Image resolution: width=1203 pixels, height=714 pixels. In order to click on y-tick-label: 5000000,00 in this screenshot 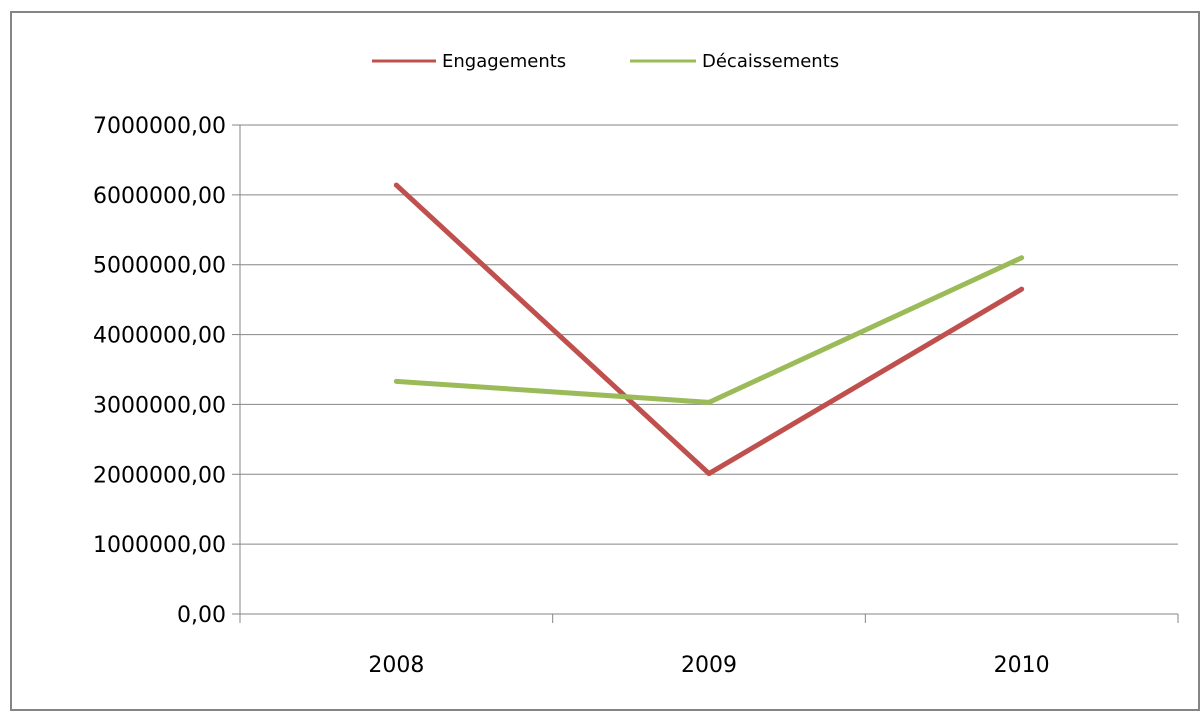, I will do `click(159, 266)`.